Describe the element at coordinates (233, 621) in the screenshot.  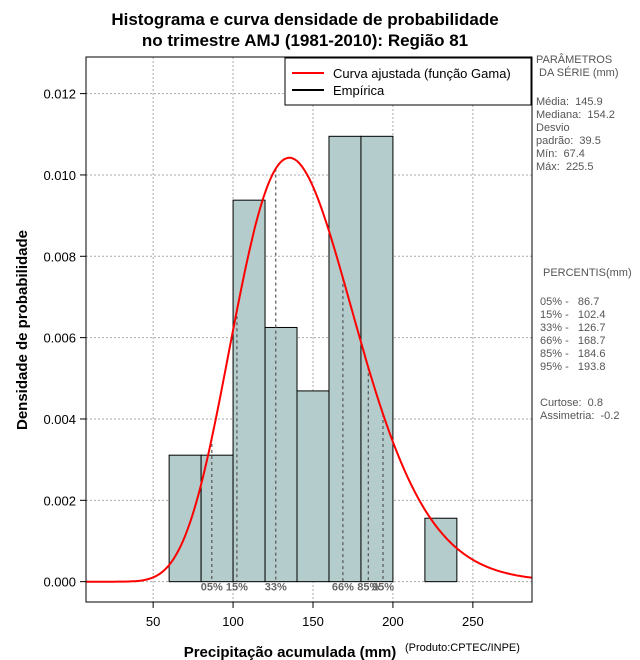
I see `x-tick-label: 100` at that location.